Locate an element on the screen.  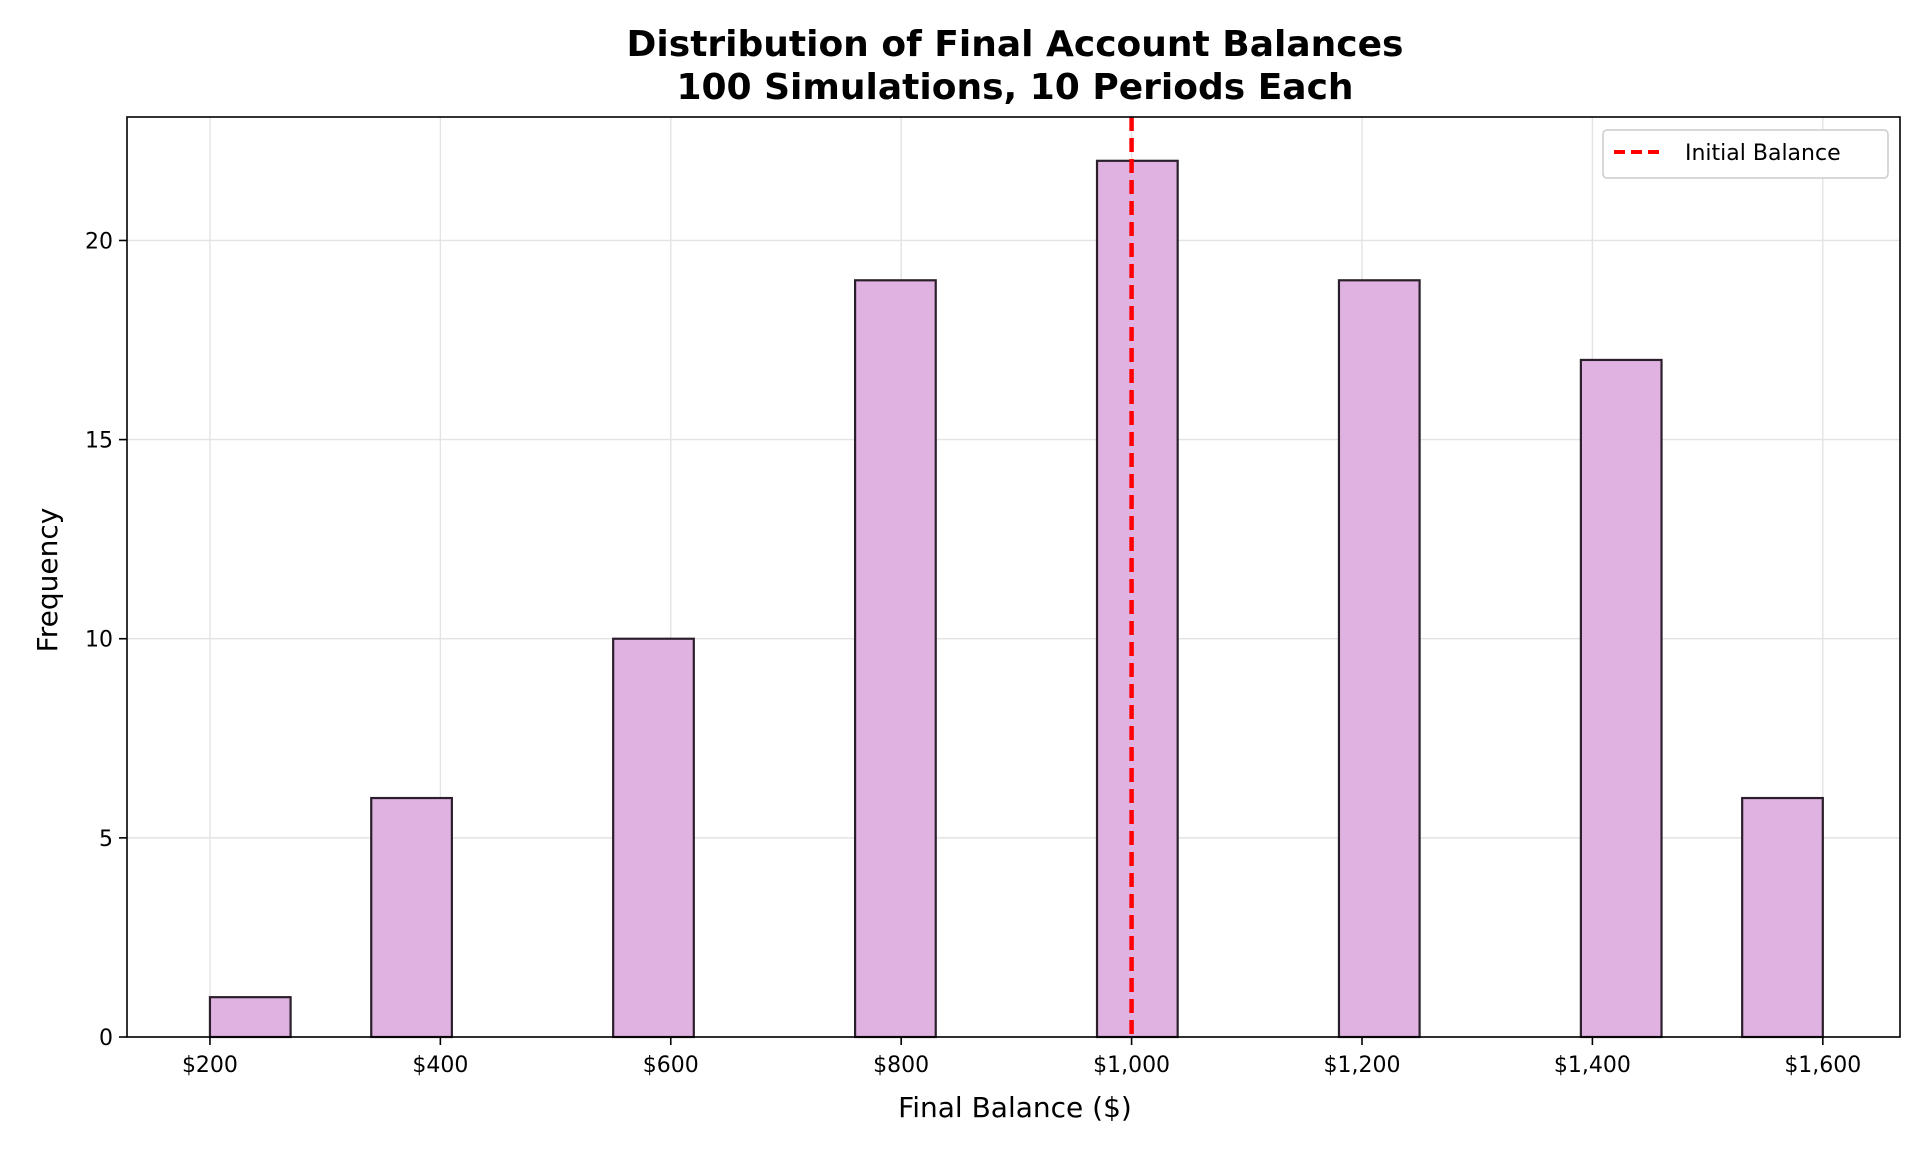
y-axis-label: Frequency is located at coordinates (47, 580).